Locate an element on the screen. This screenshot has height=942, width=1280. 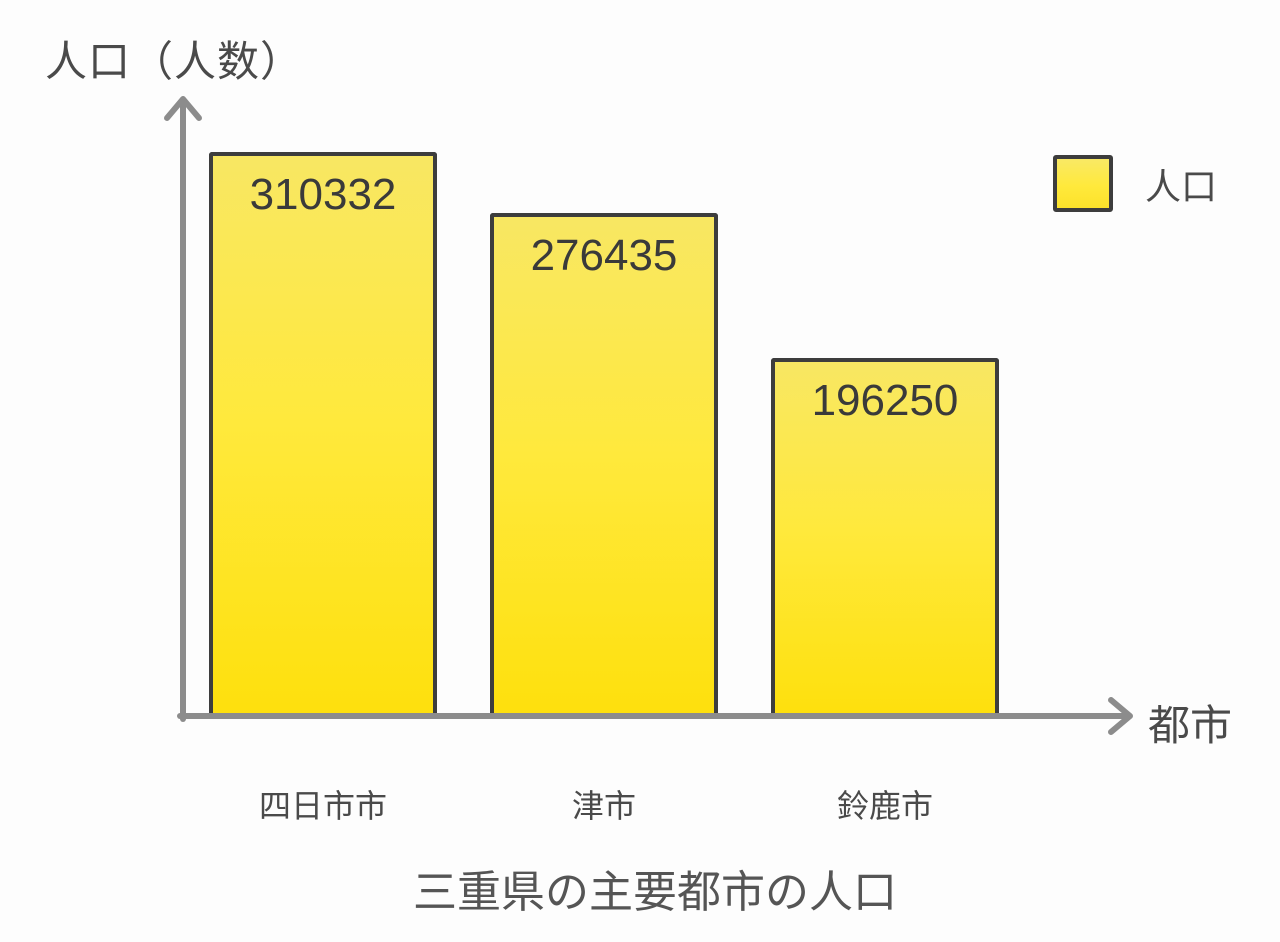
bar-value-label: 310332 is located at coordinates (323, 194).